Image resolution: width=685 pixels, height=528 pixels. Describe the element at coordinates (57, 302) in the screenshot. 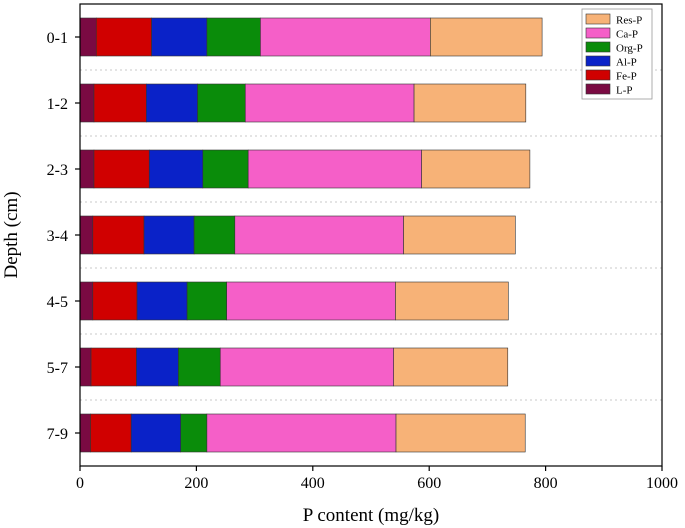

I see `y-tick-label: 4-5` at that location.